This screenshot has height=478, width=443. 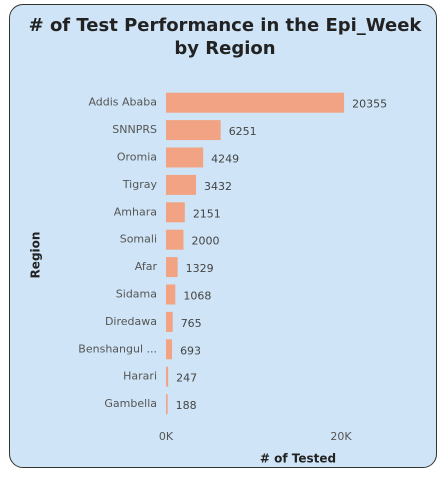 What do you see at coordinates (243, 131) in the screenshot?
I see `value-label: 6251` at bounding box center [243, 131].